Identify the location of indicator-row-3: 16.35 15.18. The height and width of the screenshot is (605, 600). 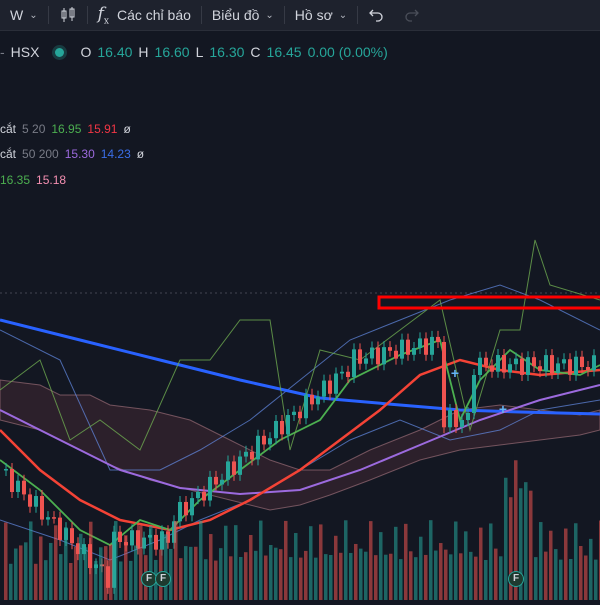
(33, 180).